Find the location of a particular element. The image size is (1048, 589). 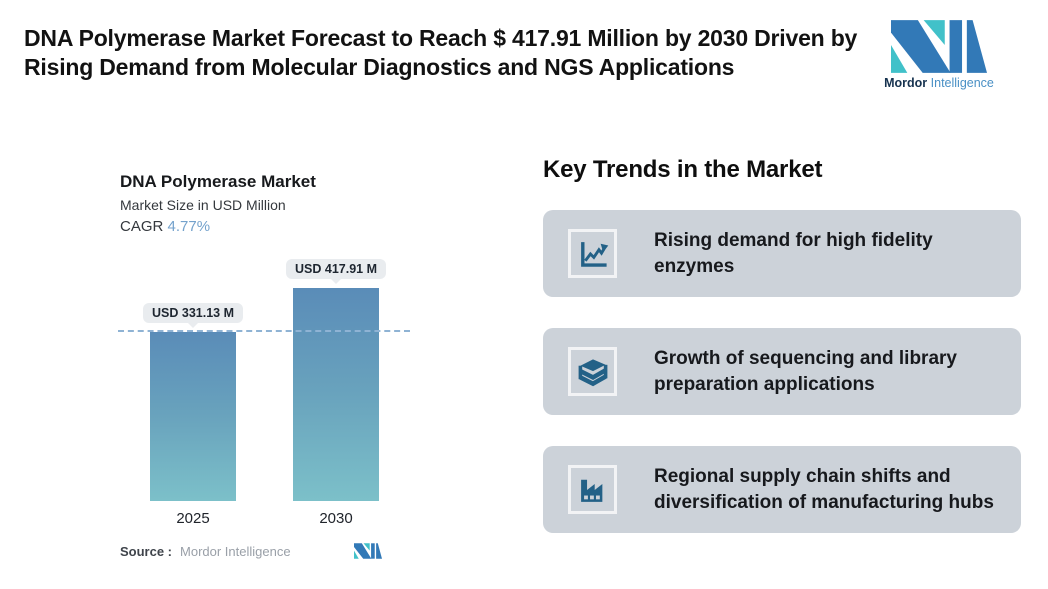

bar-value-label: USD 417.91 M is located at coordinates (336, 269).